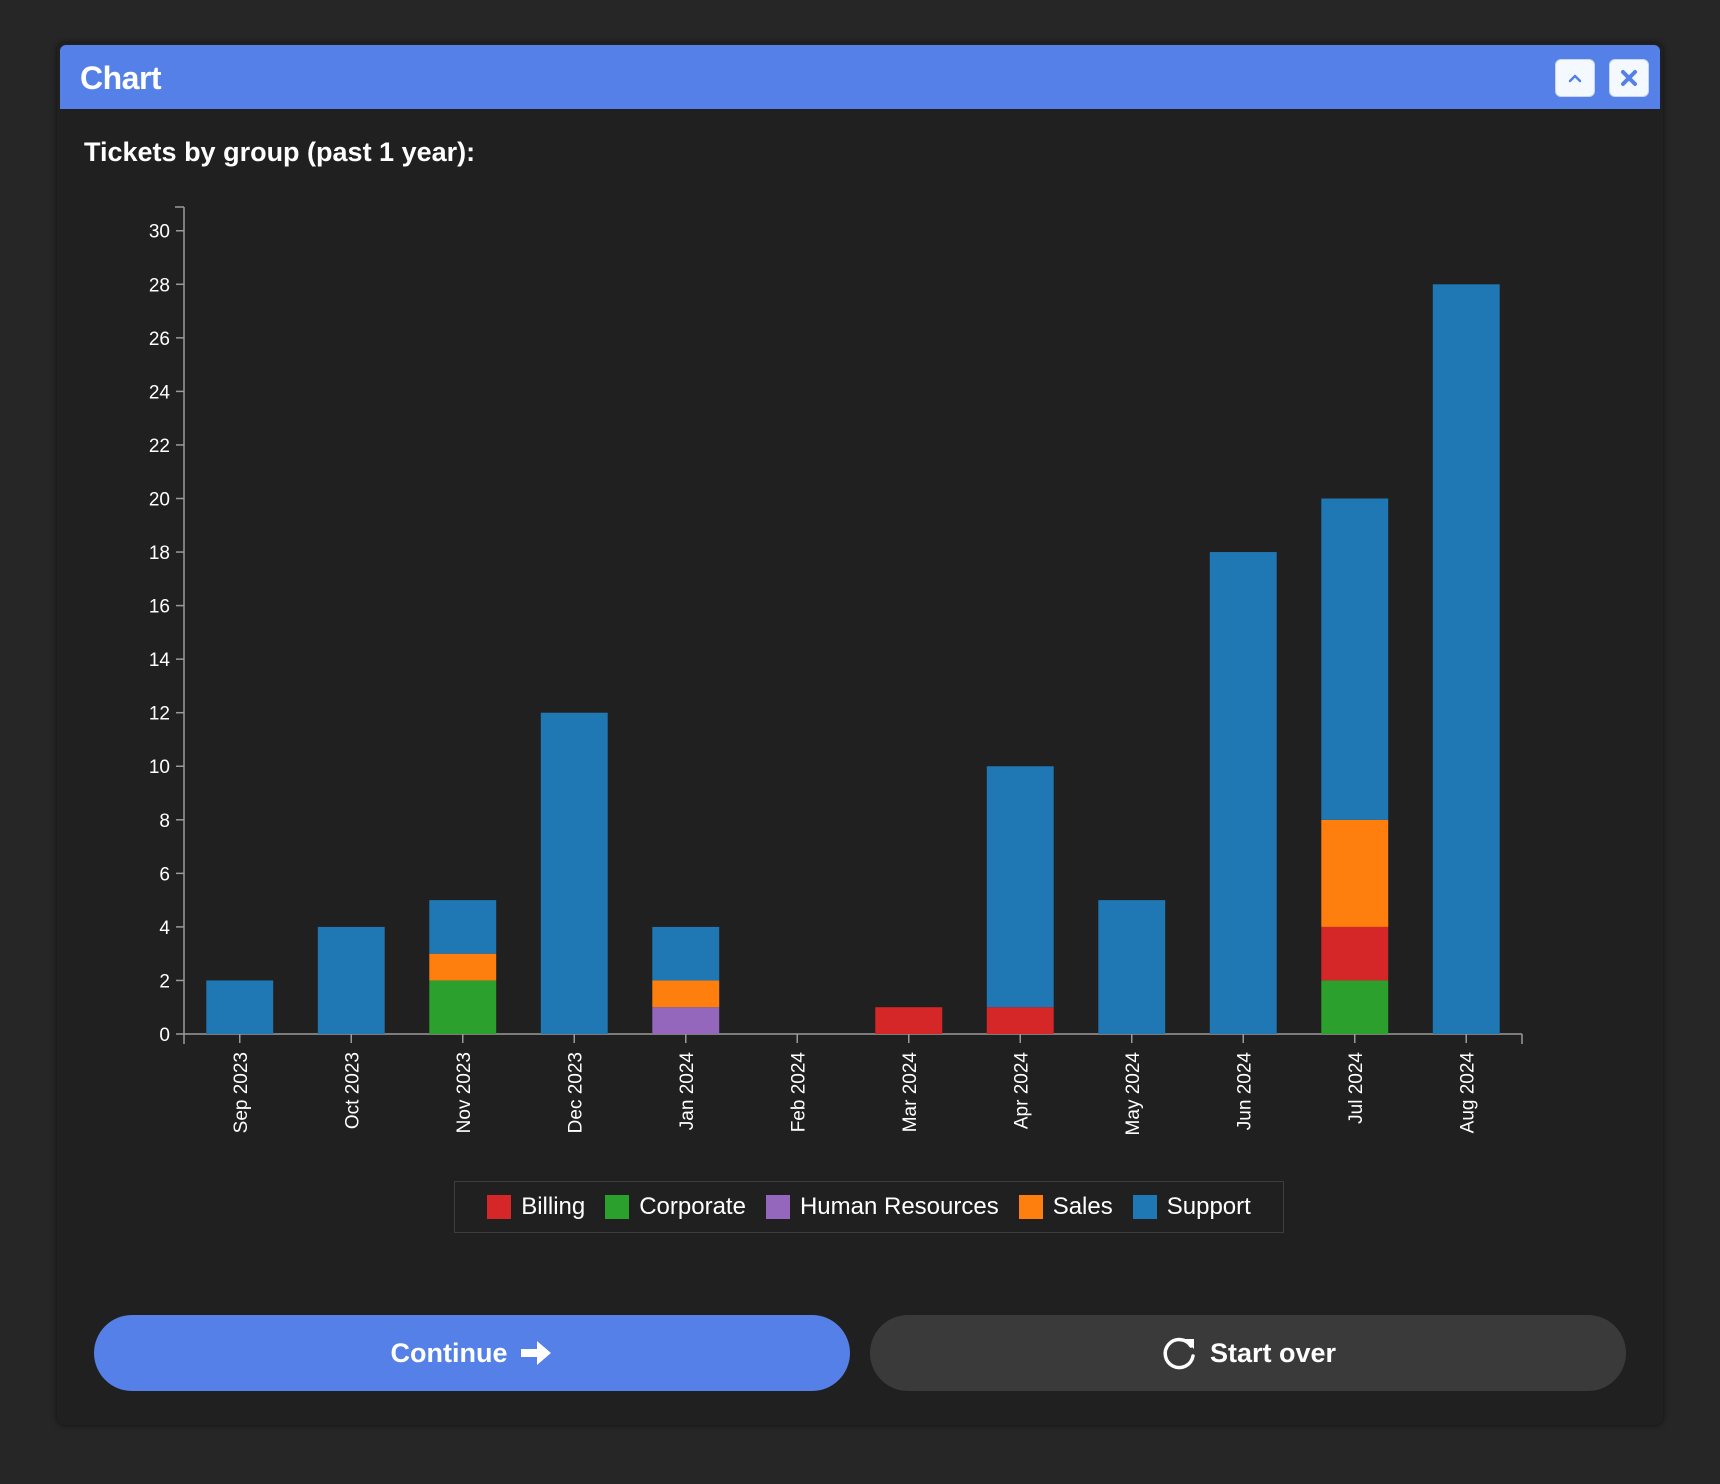  I want to click on y-tick-label: 14, so click(160, 660).